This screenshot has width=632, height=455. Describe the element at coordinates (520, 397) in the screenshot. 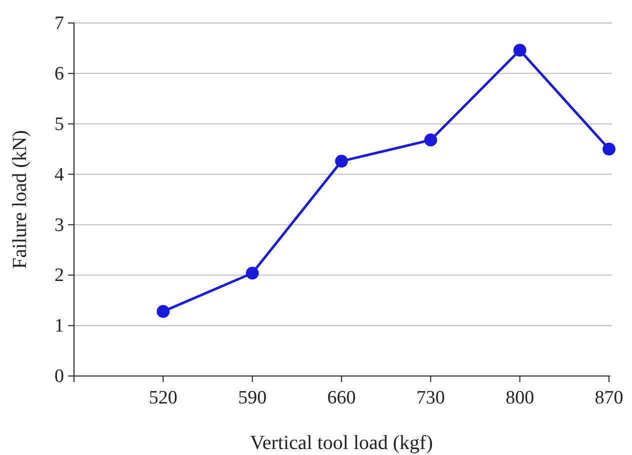

I see `x-tick-label: 800` at that location.